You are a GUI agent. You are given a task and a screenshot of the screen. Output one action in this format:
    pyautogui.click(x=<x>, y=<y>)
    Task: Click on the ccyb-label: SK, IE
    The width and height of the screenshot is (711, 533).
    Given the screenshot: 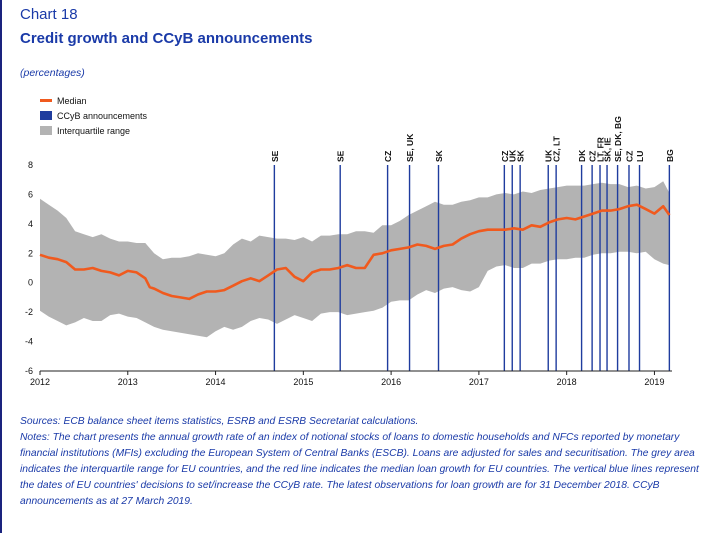 What is the action you would take?
    pyautogui.click(x=608, y=149)
    